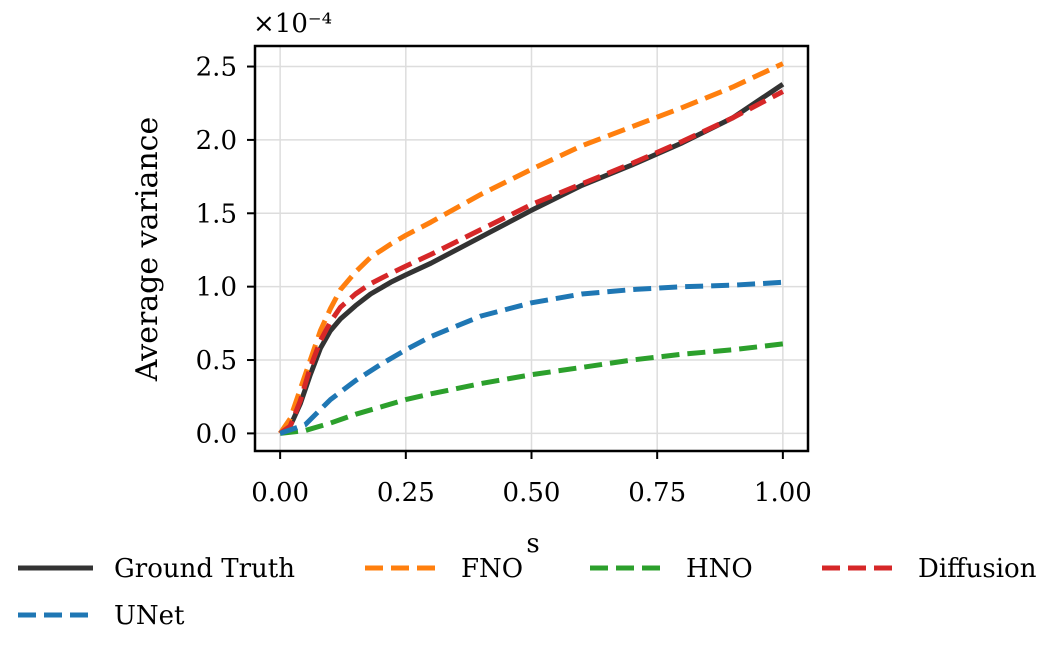 This screenshot has height=651, width=1062. Describe the element at coordinates (216, 141) in the screenshot. I see `y-tick-label: 2.0` at that location.